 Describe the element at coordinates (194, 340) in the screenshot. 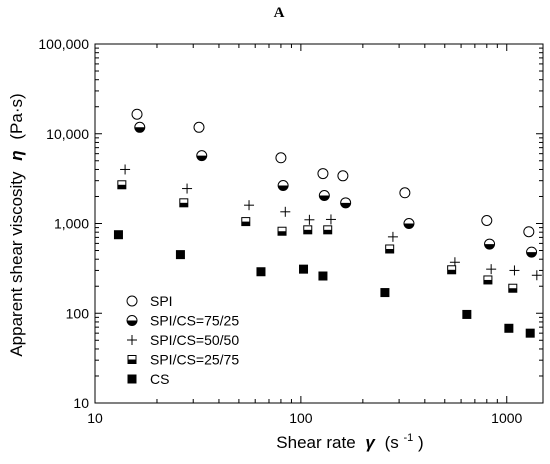

I see `legend-label: SPI/CS=50/50` at that location.